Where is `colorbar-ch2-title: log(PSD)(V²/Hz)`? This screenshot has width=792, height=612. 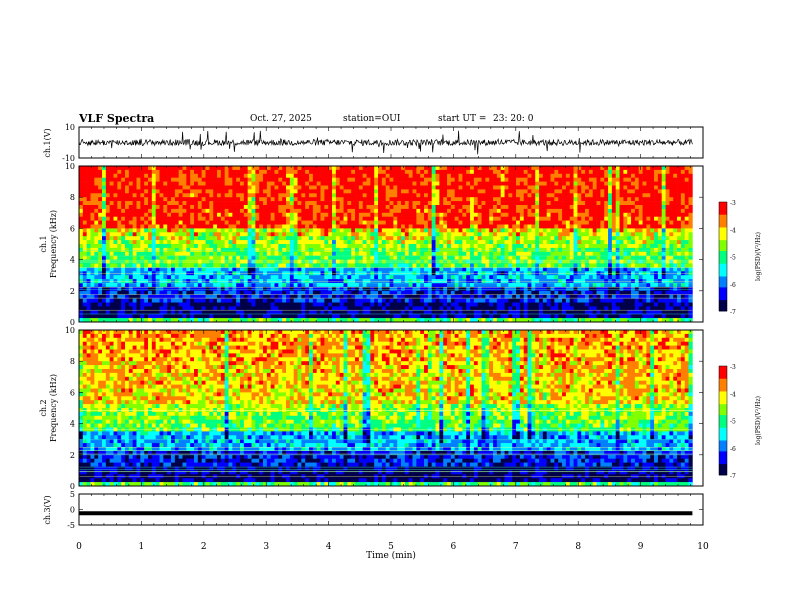 colorbar-ch2-title: log(PSD)(V²/Hz) is located at coordinates (758, 420).